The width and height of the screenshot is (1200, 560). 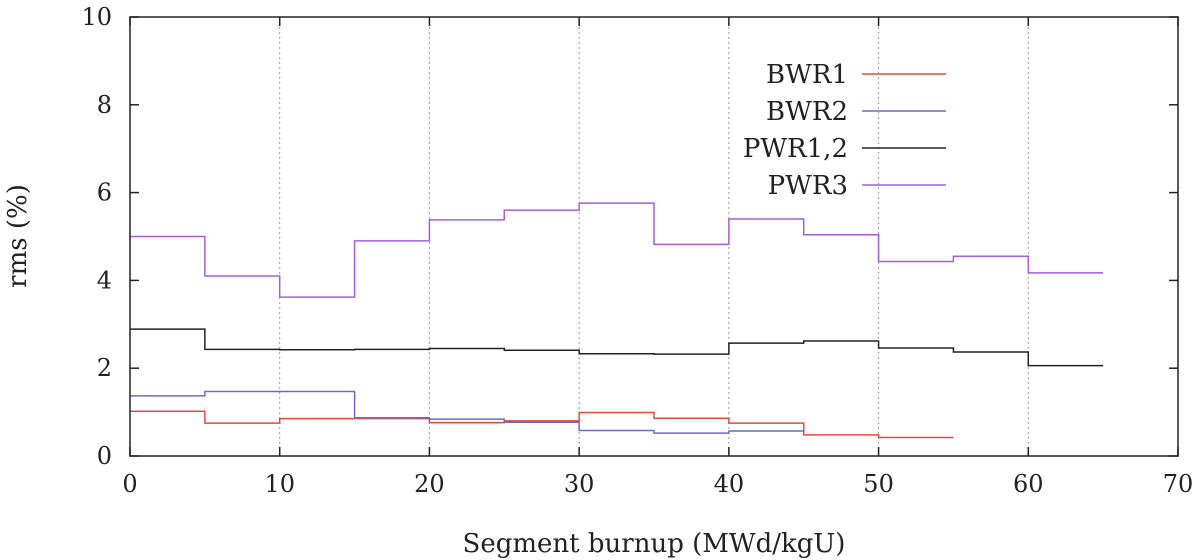 I want to click on y-tick-label: 2, so click(x=104, y=368).